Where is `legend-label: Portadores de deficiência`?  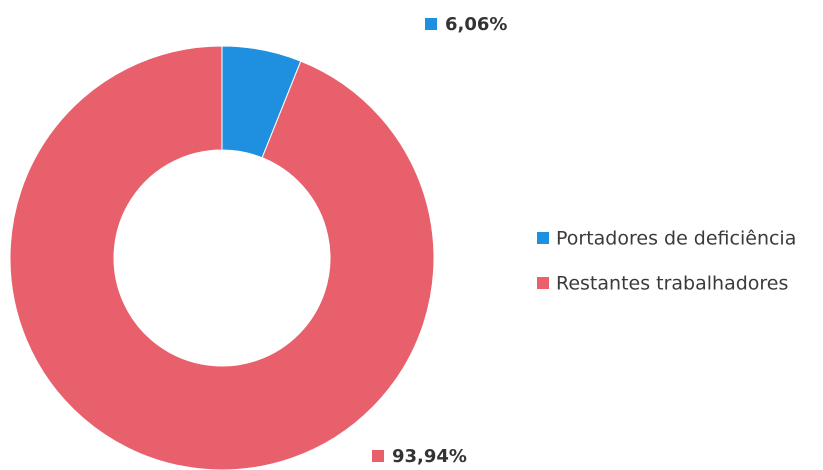
legend-label: Portadores de deficiência is located at coordinates (676, 239).